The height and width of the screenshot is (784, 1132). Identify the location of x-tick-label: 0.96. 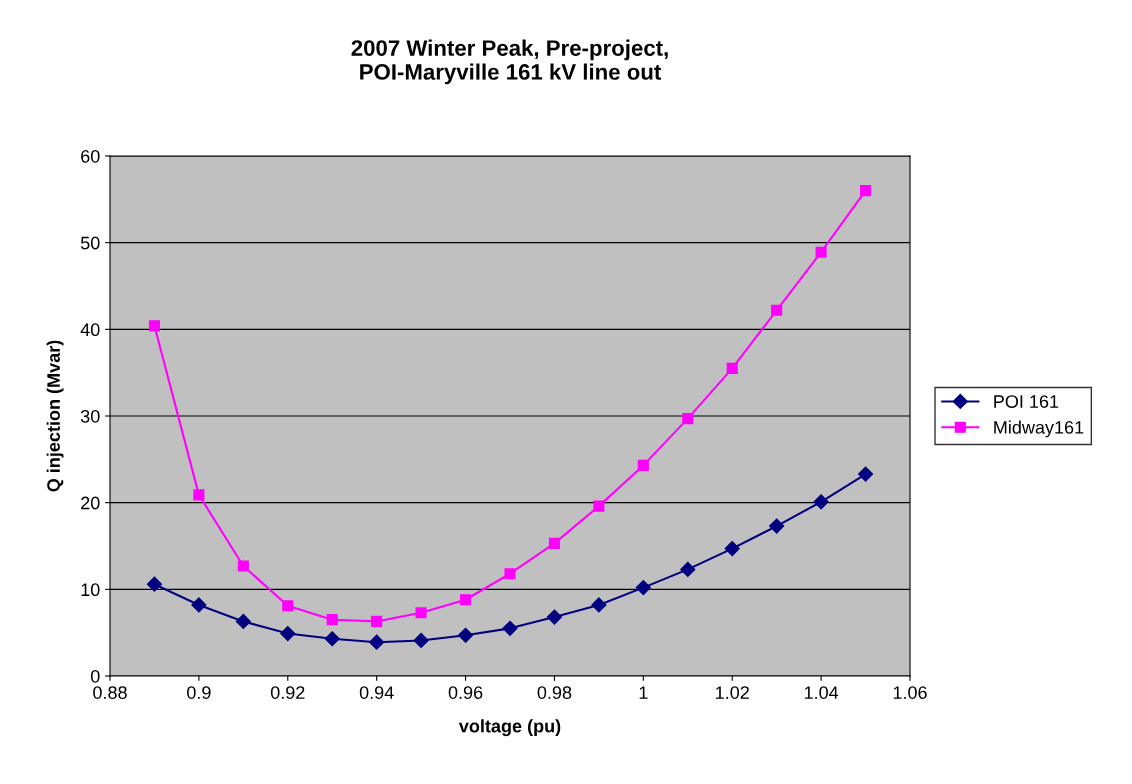
(465, 692).